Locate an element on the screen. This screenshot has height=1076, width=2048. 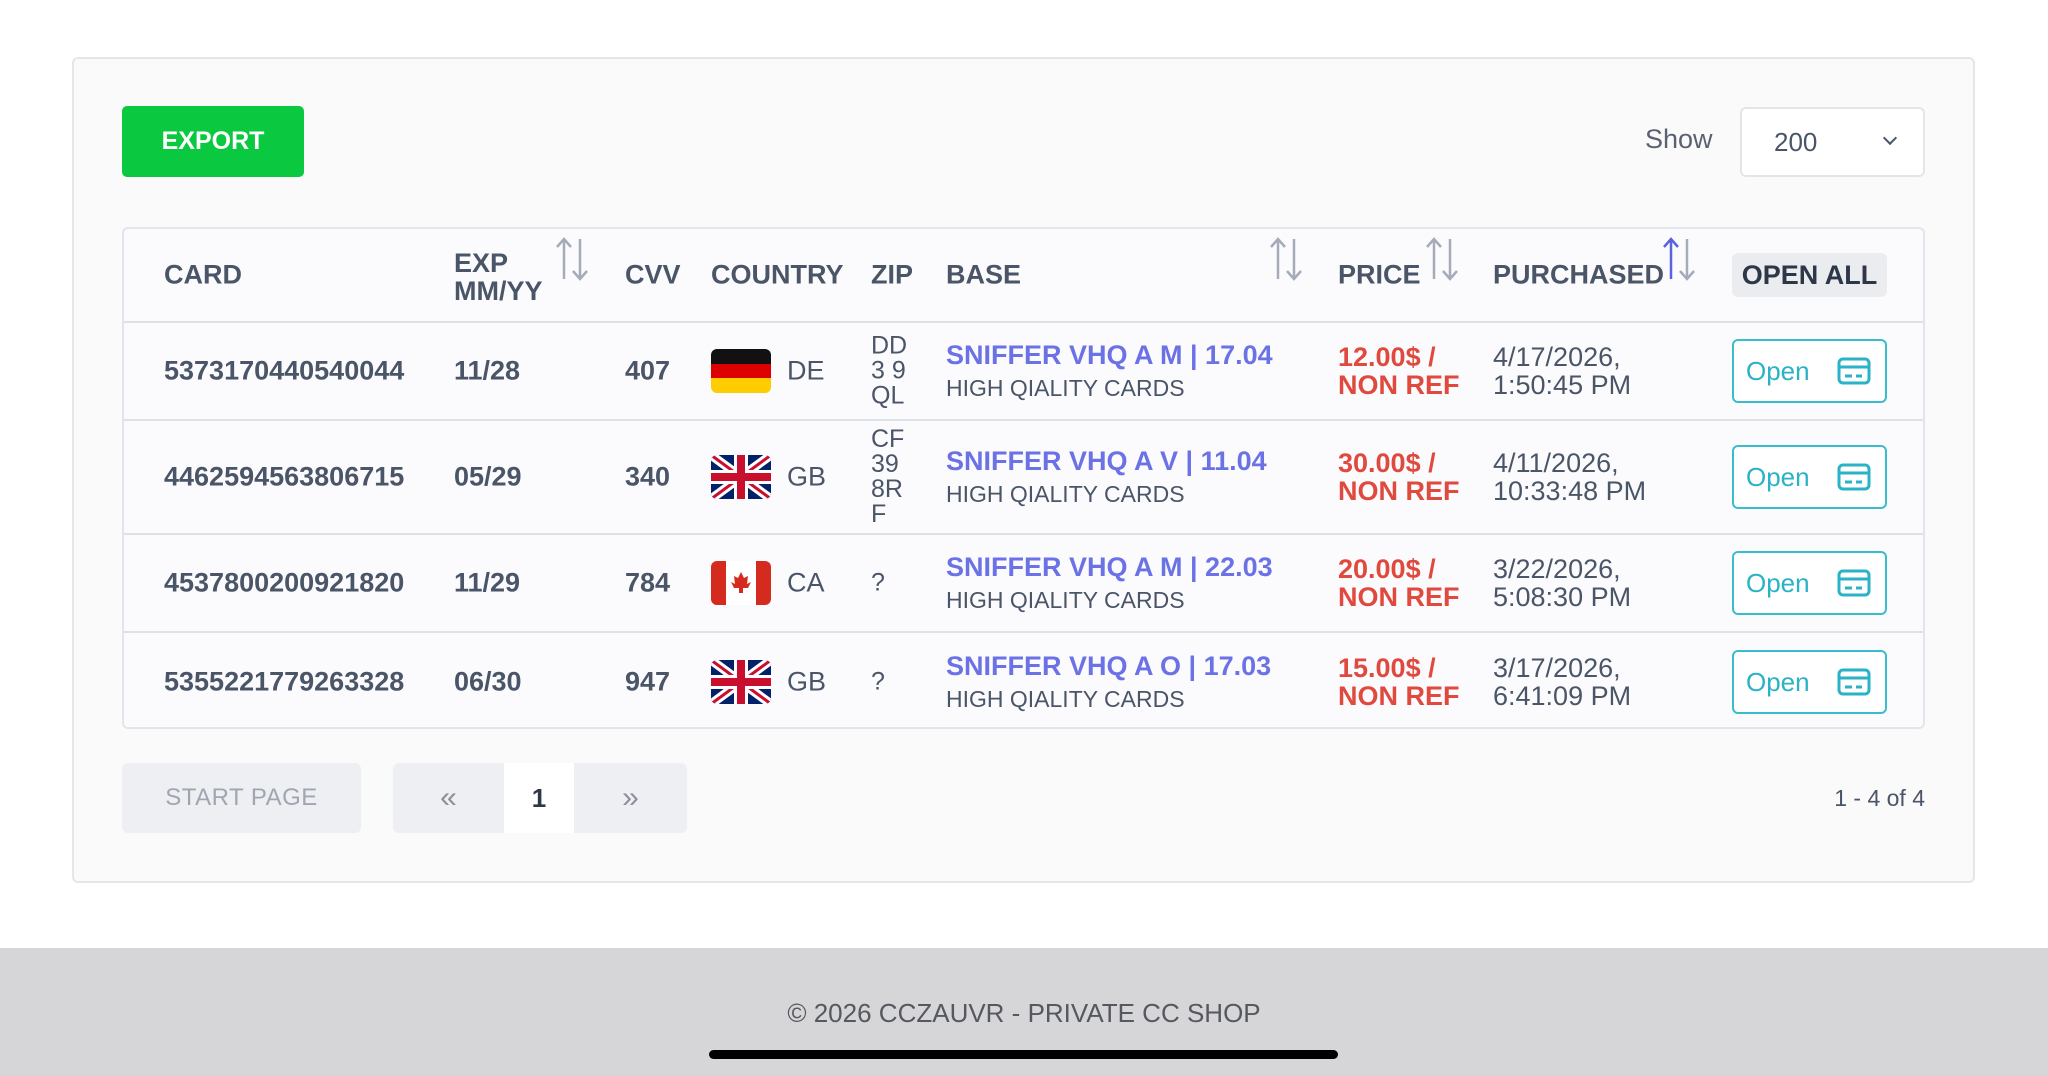
header-card: CARD is located at coordinates (203, 274).